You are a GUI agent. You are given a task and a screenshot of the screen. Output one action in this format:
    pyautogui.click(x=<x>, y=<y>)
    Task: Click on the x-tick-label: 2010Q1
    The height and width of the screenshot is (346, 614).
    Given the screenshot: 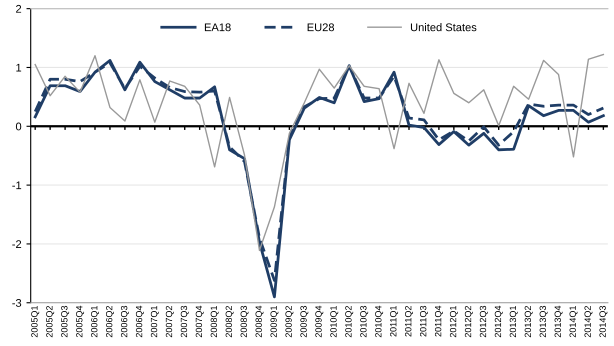 What is the action you would take?
    pyautogui.click(x=334, y=322)
    